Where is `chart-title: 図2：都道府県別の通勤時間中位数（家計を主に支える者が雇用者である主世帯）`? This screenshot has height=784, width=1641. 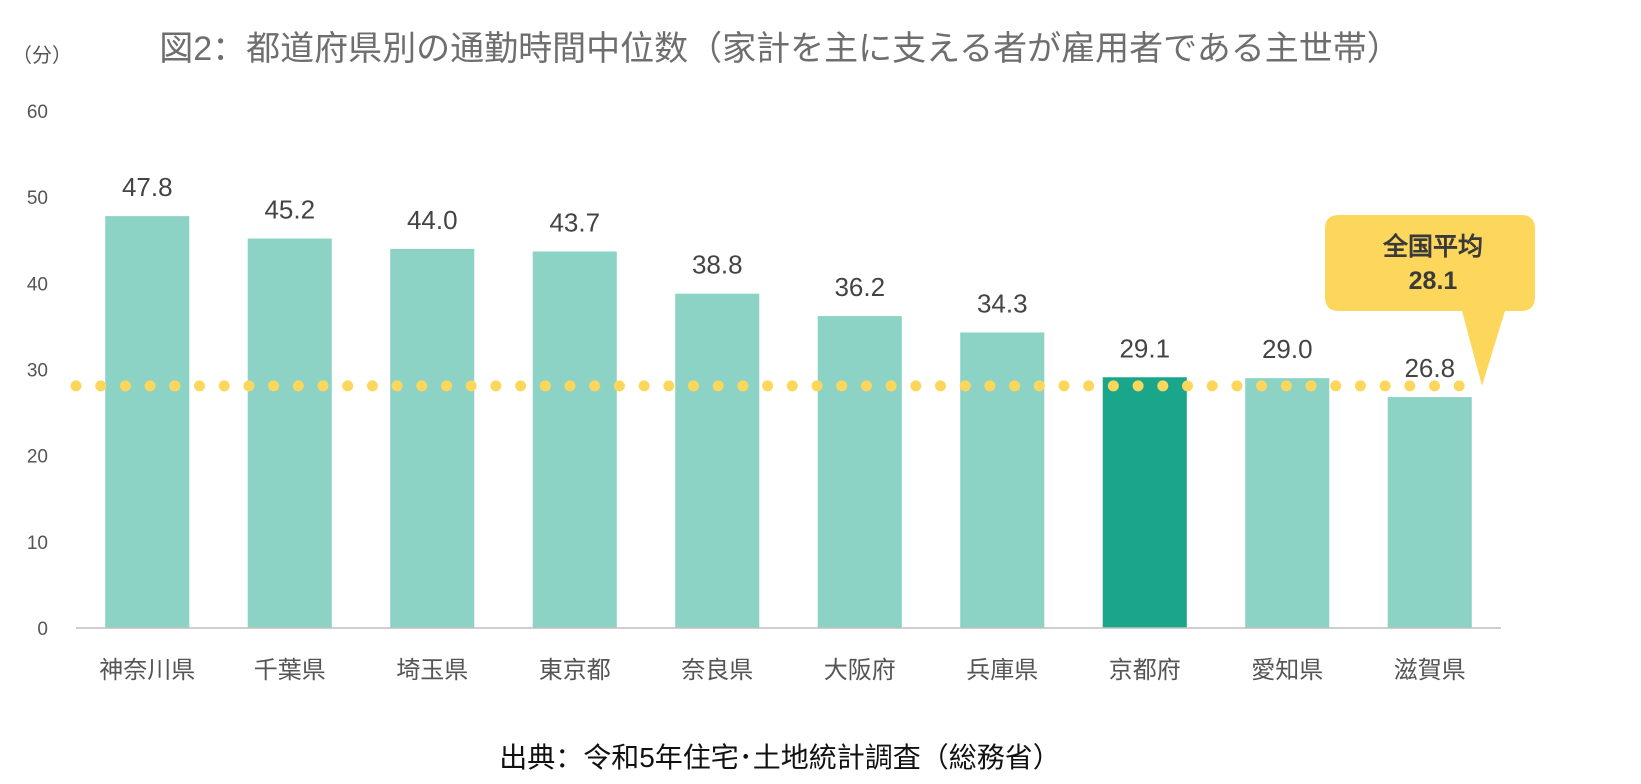
chart-title: 図2：都道府県別の通勤時間中位数（家計を主に支える者が雇用者である主世帯） is located at coordinates (780, 49).